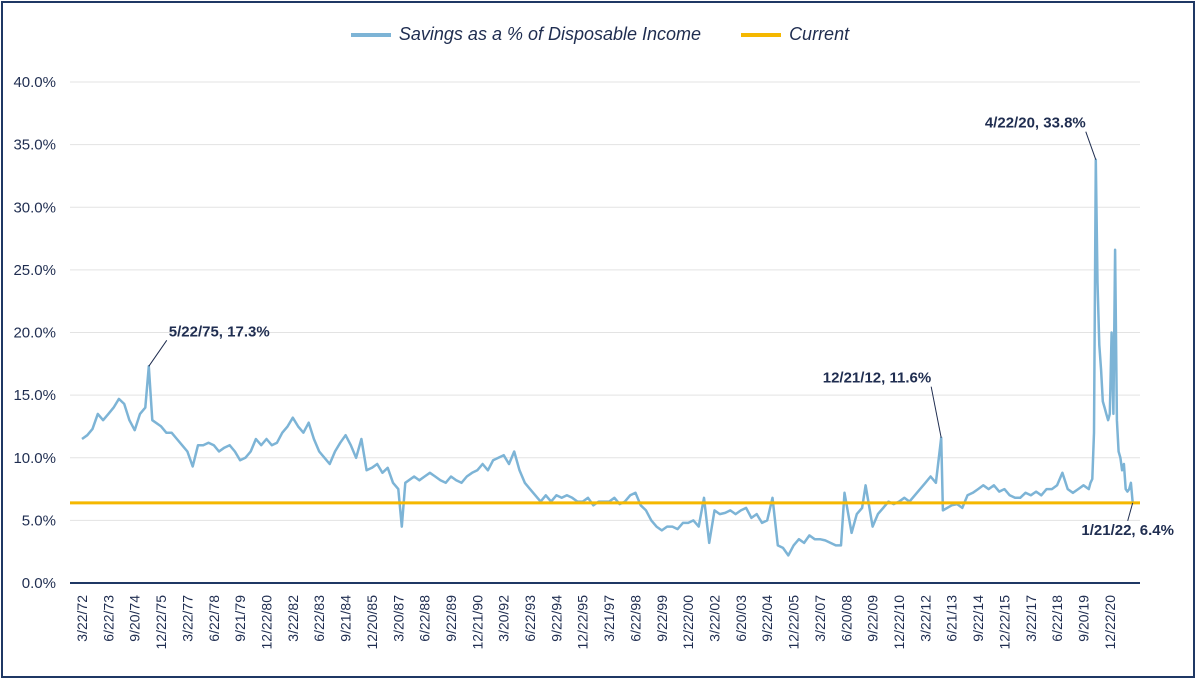 The image size is (1200, 683). Describe the element at coordinates (504, 618) in the screenshot. I see `x-tick-label: 3/20/92` at that location.